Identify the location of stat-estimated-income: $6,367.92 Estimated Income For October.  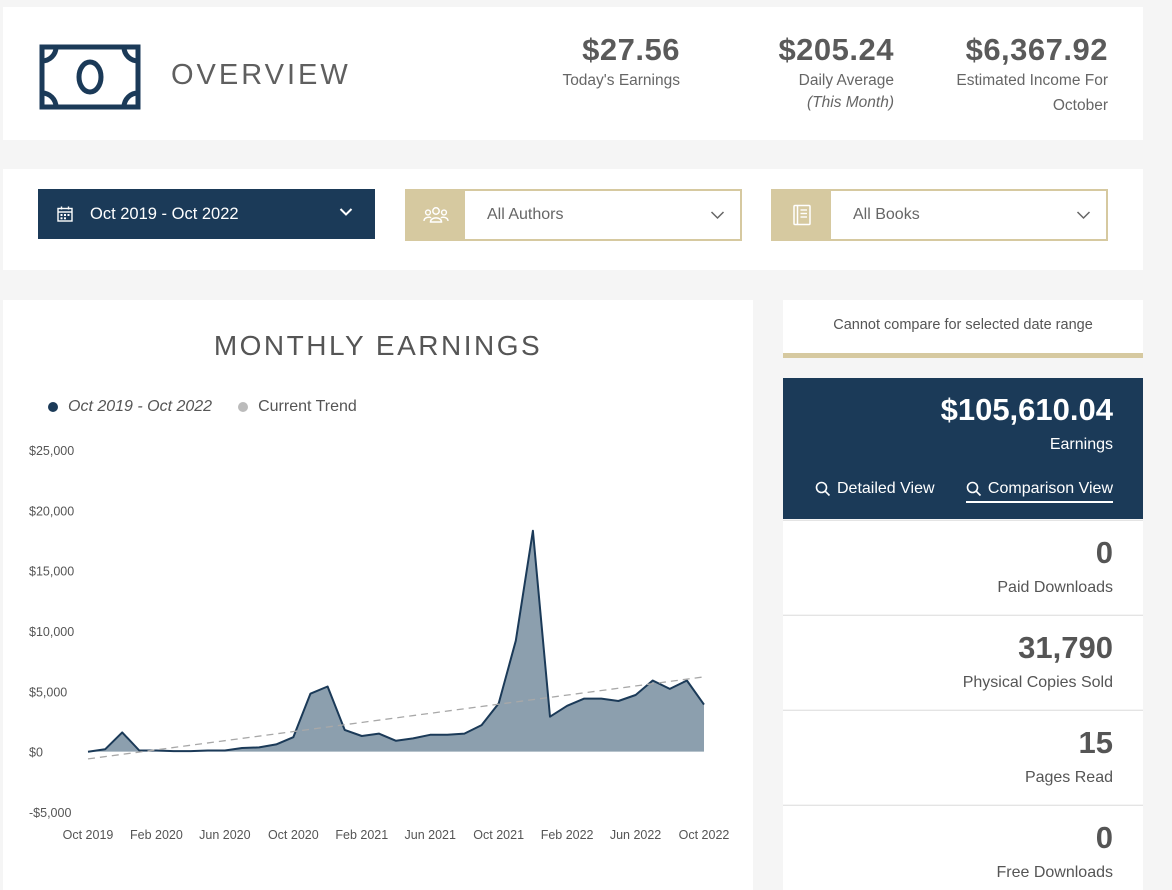
(1008, 75).